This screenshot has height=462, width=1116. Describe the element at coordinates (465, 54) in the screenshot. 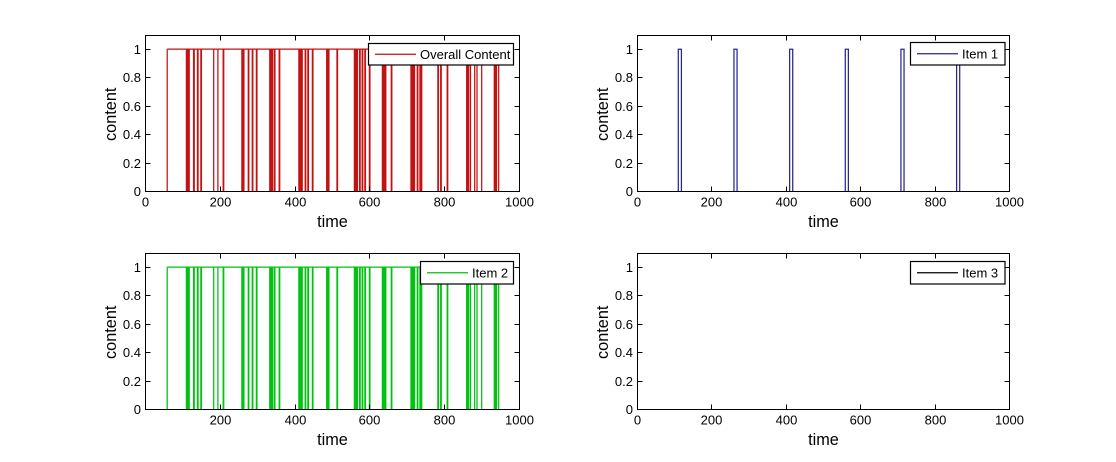

I see `svg-text: Overall Content` at that location.